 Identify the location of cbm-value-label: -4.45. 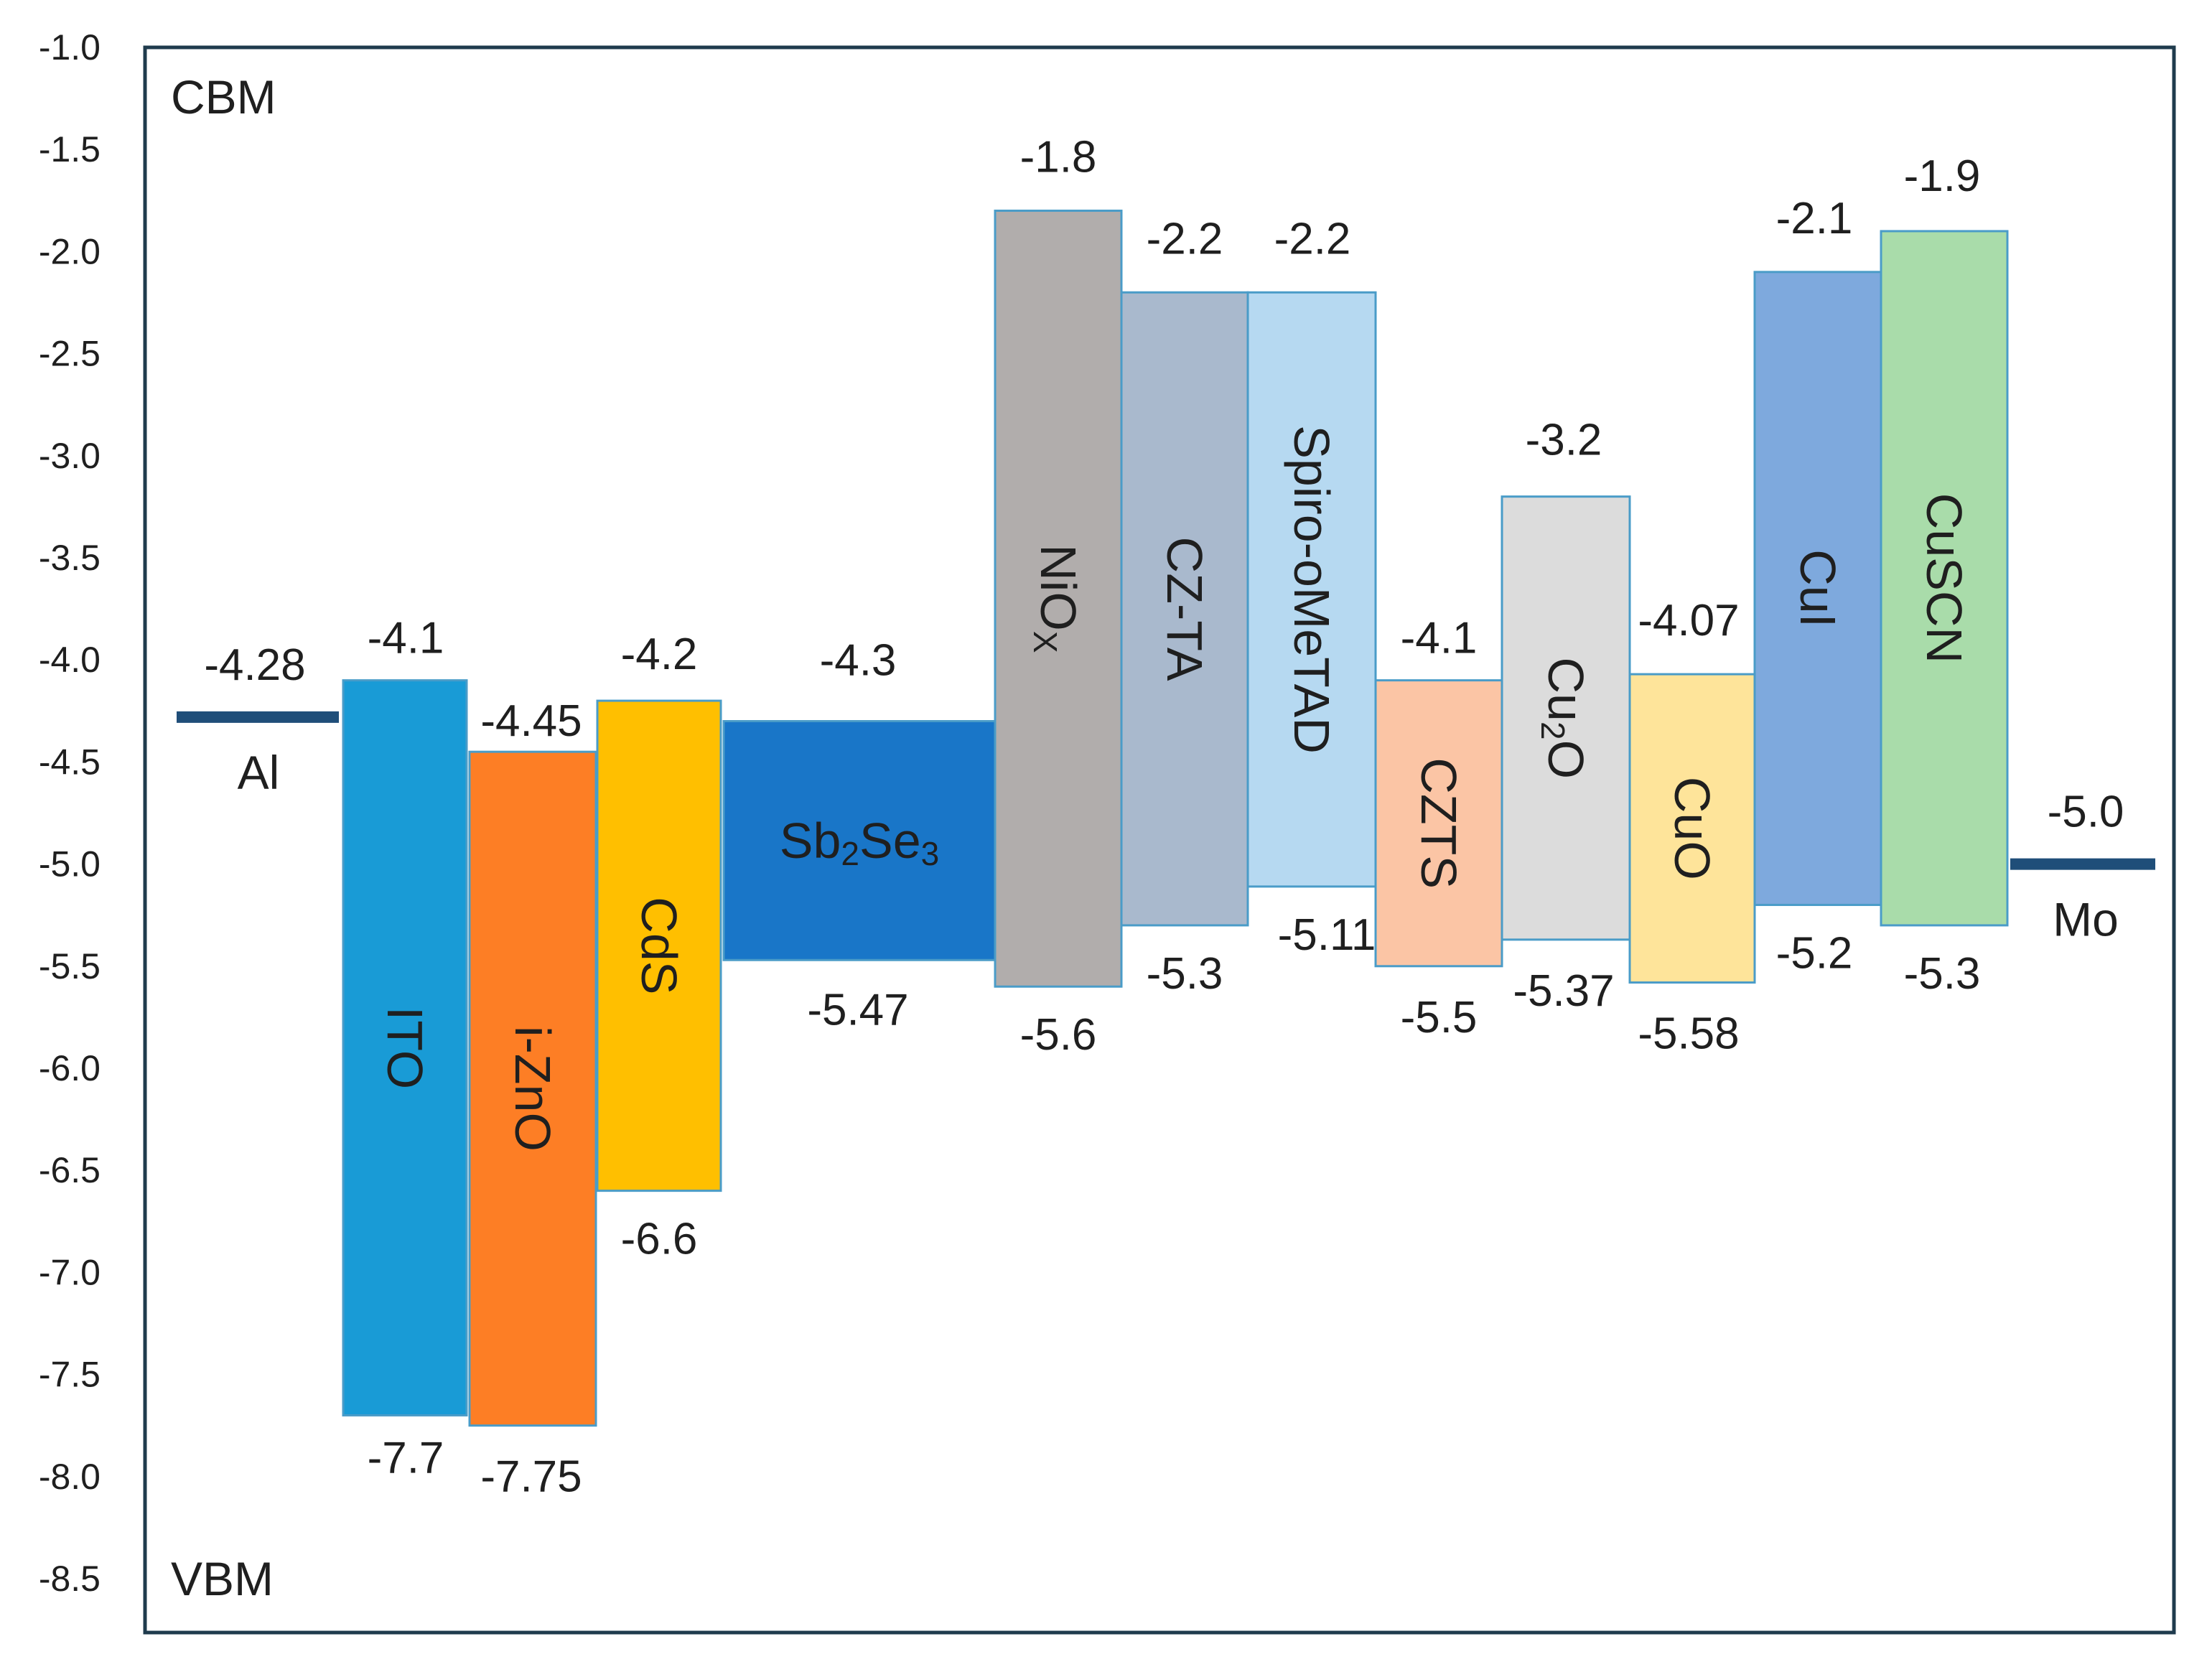
(531, 721).